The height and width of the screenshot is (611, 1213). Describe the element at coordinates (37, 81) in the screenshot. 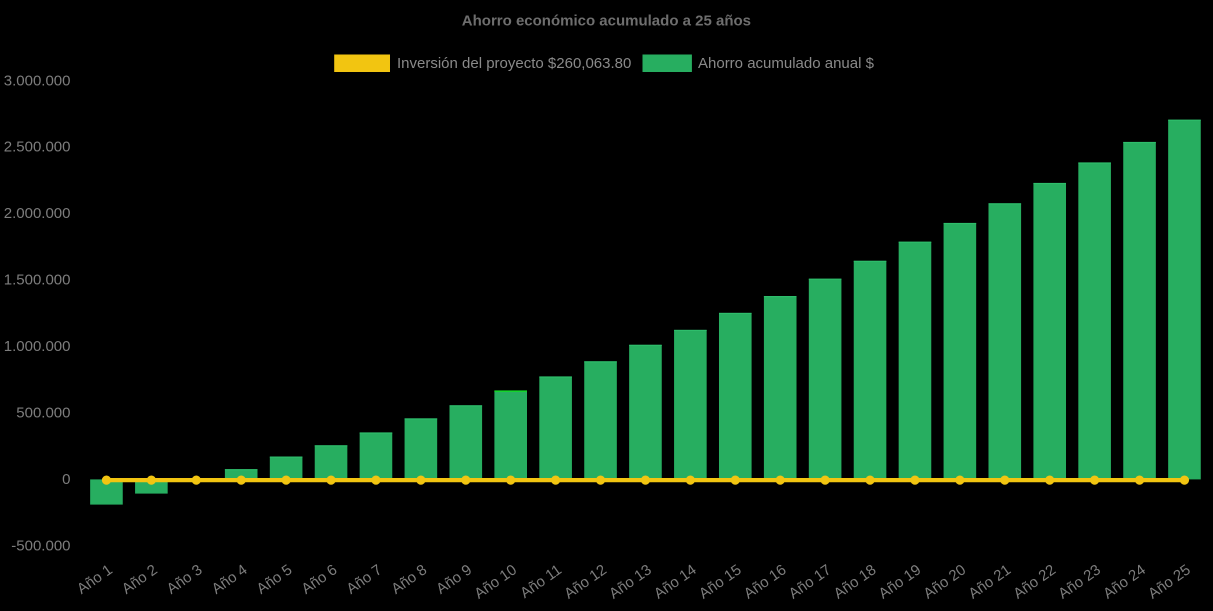

I see `svg-text: 3.000.000` at that location.